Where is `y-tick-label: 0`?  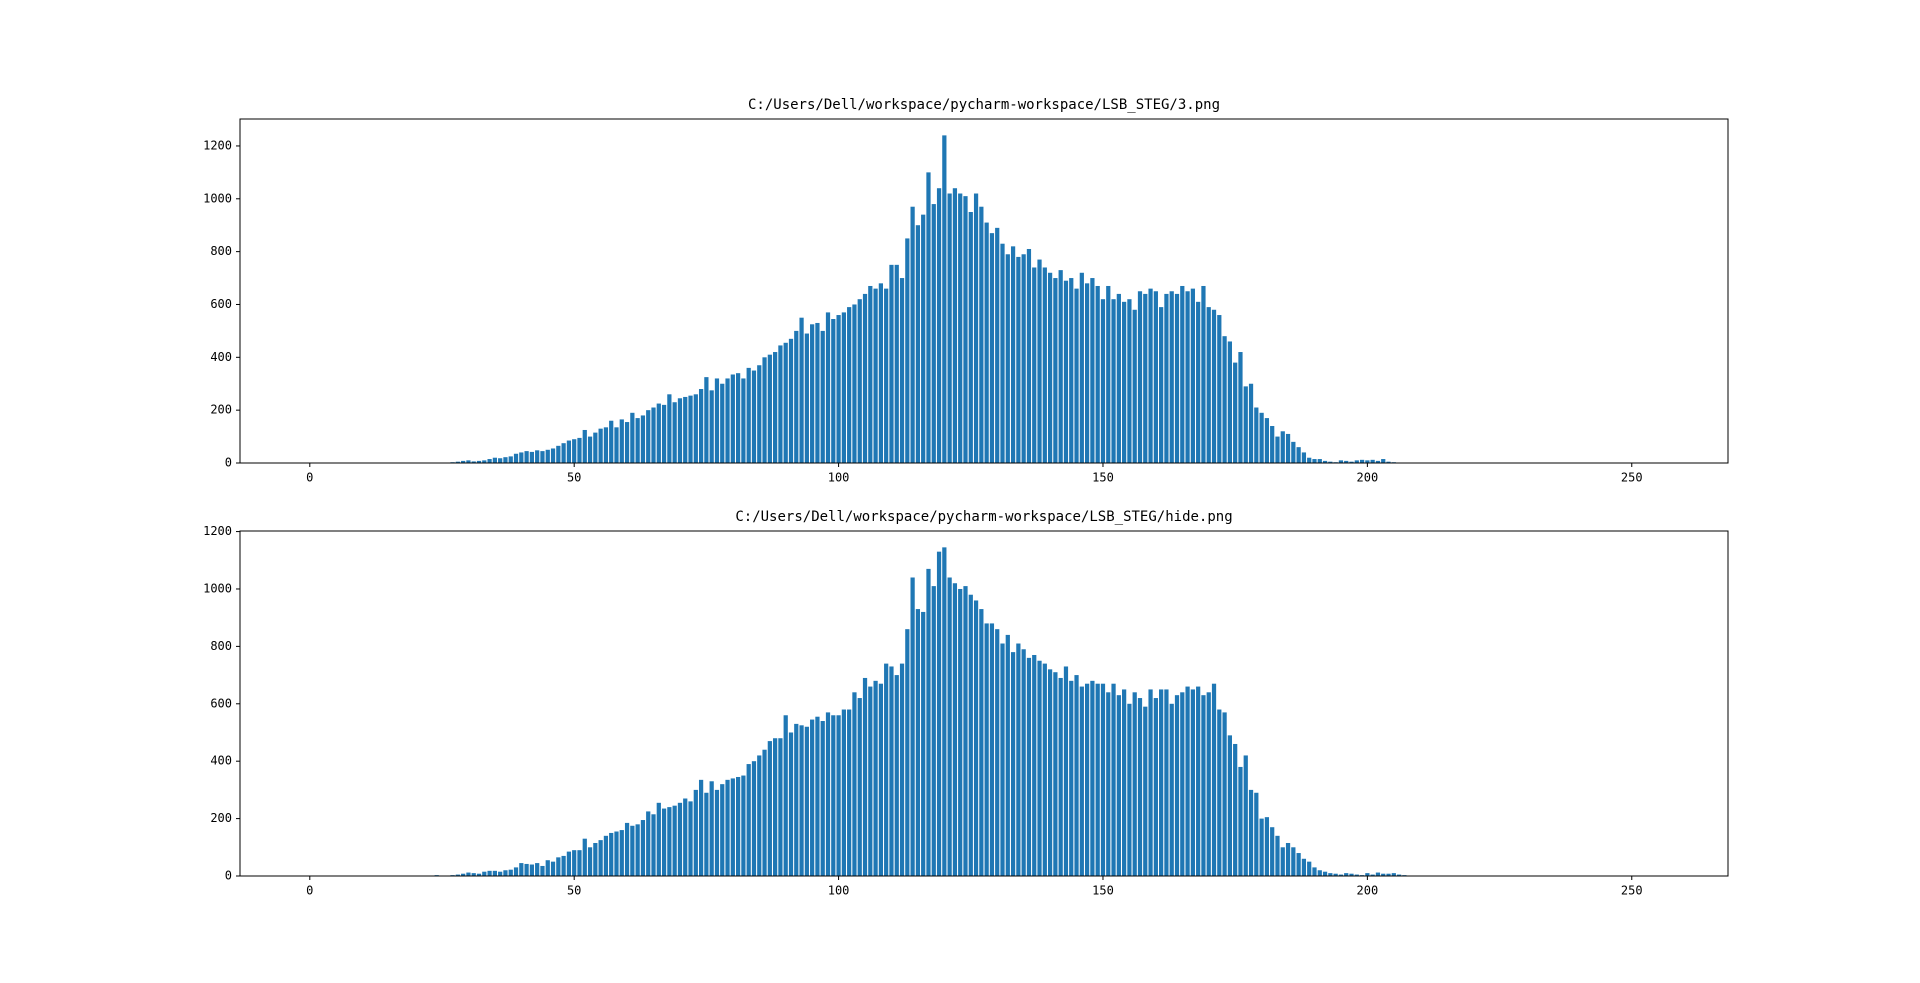
y-tick-label: 0 is located at coordinates (228, 463).